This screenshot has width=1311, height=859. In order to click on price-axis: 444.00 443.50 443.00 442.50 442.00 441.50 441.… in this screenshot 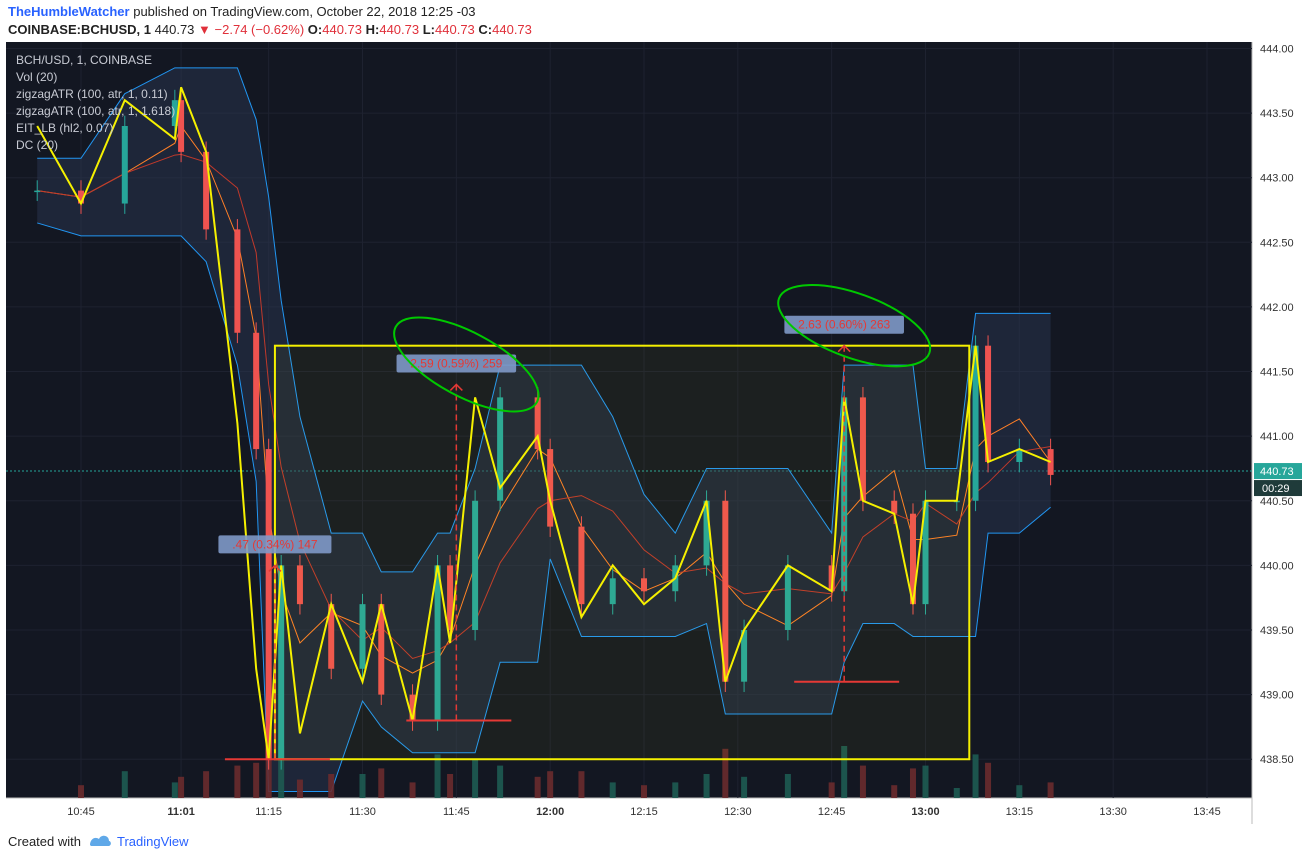, I will do `click(1278, 404)`.